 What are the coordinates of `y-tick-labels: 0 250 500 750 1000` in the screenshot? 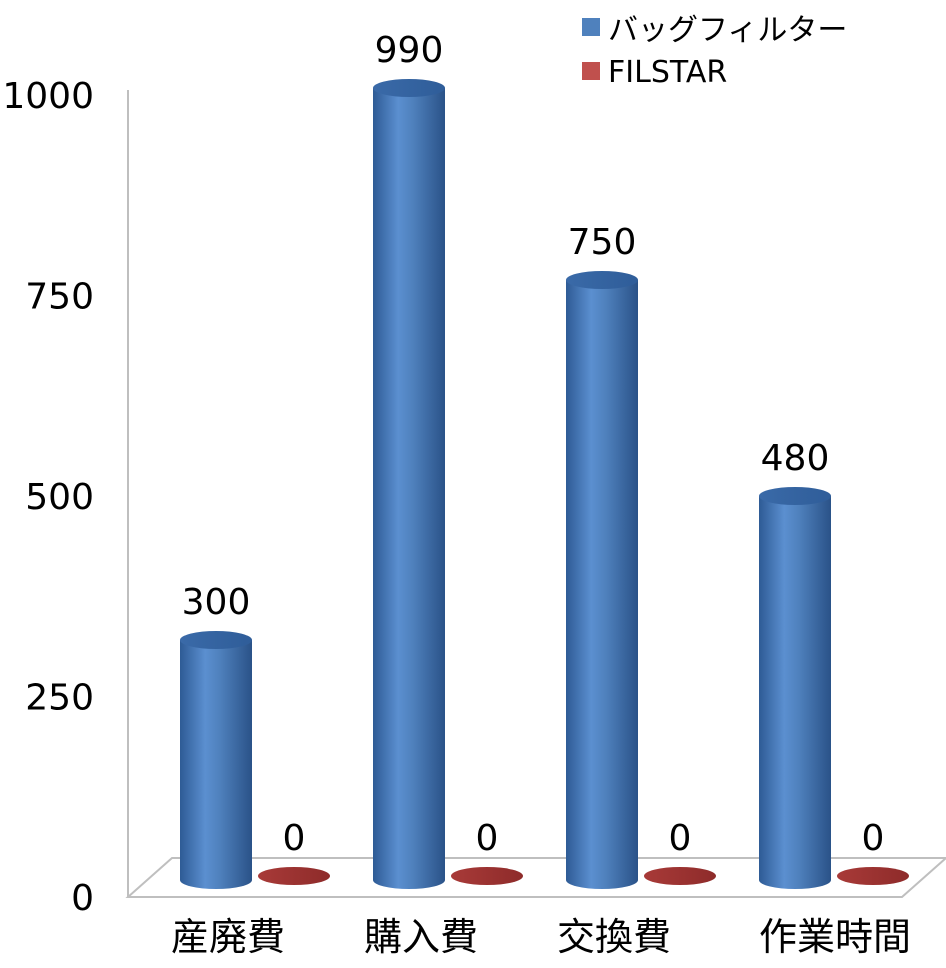 It's located at (48, 497).